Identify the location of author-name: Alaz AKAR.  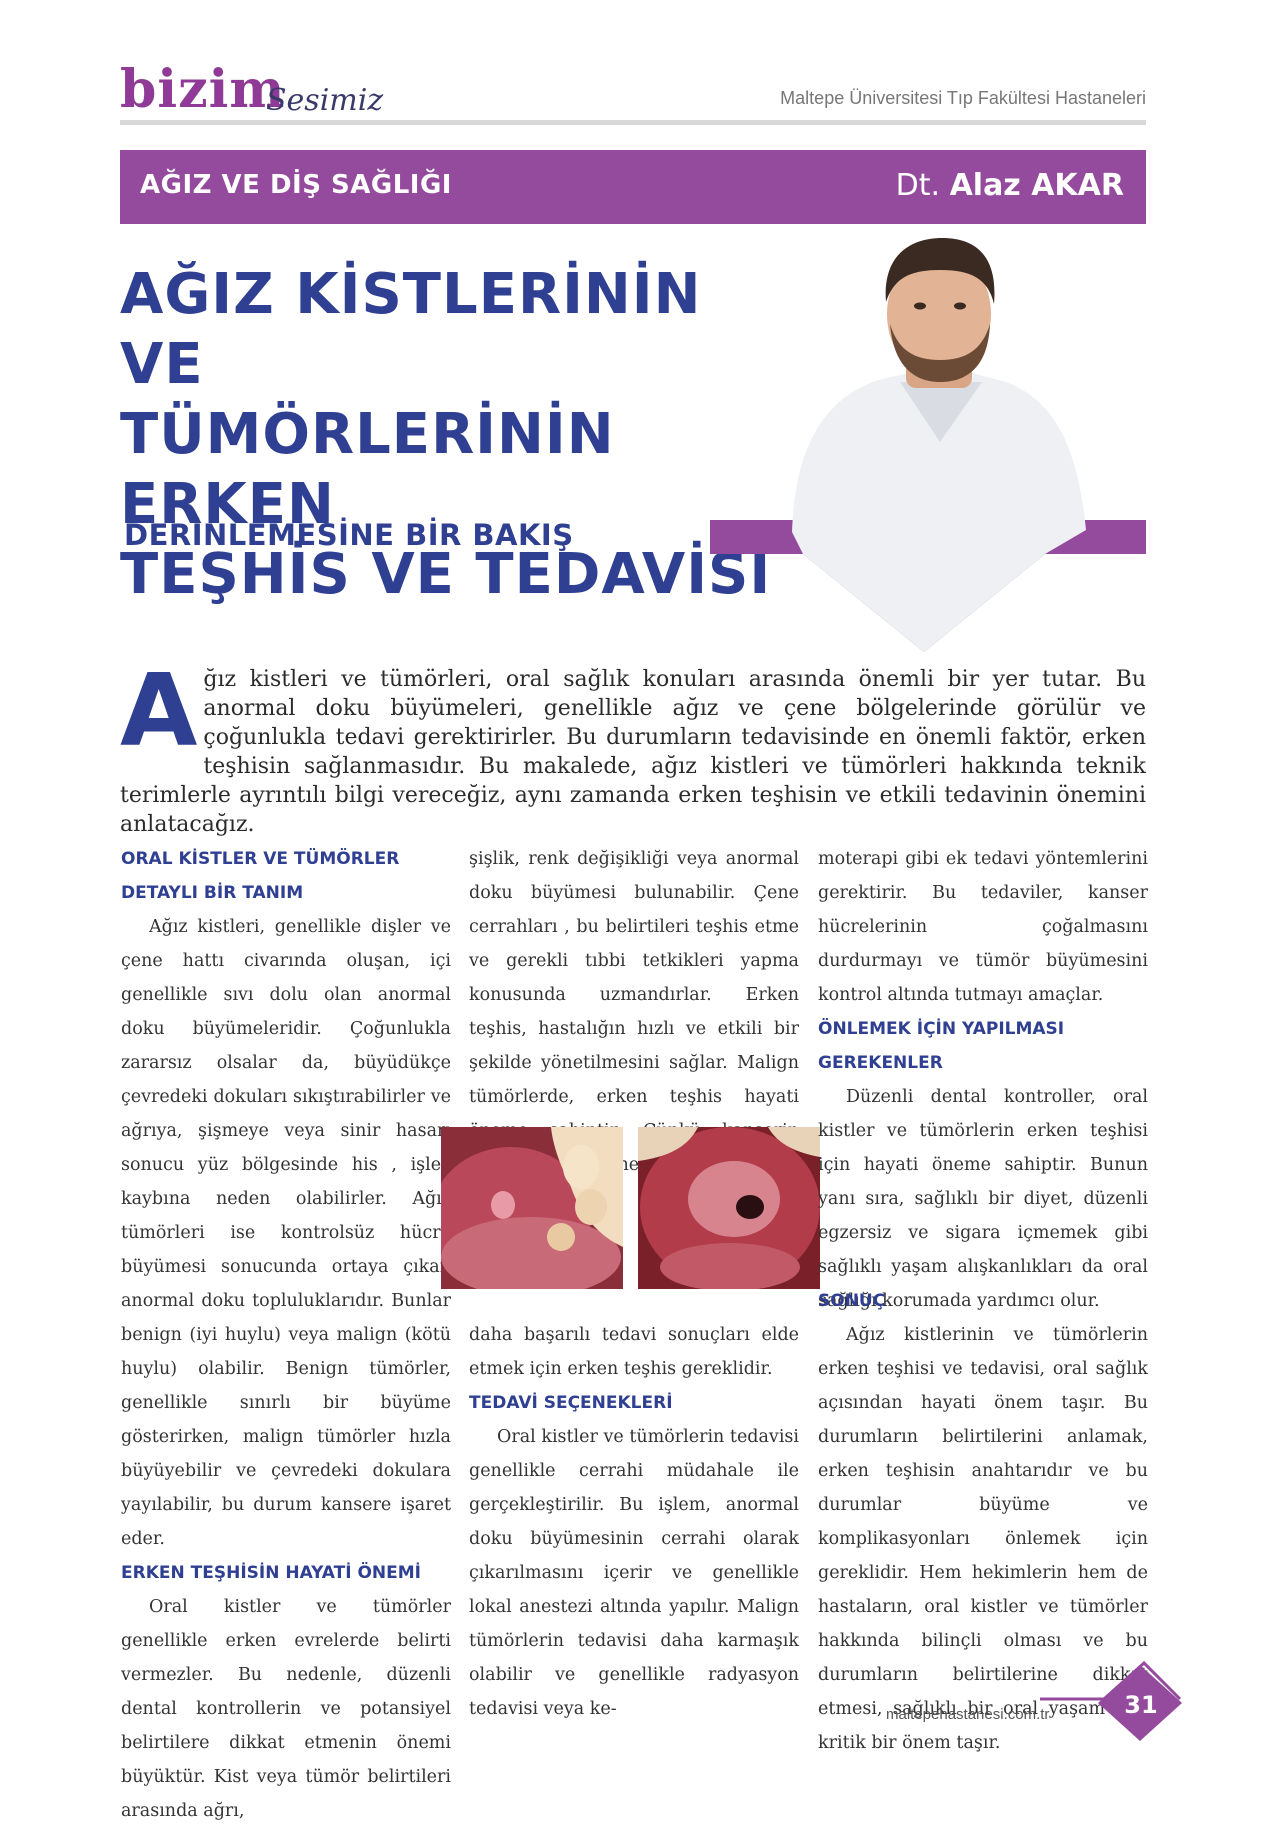
(1036, 185).